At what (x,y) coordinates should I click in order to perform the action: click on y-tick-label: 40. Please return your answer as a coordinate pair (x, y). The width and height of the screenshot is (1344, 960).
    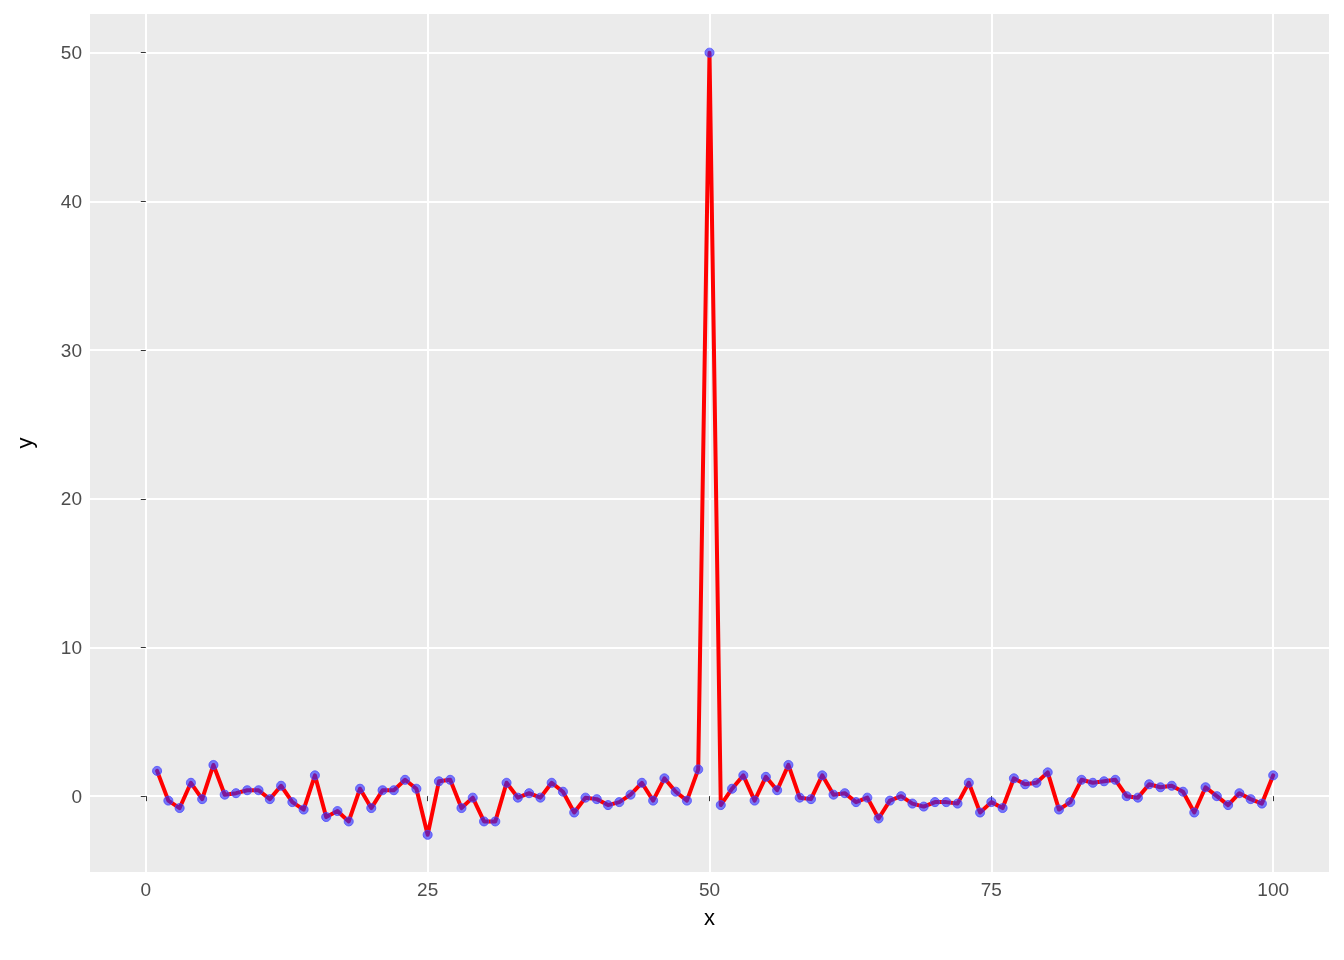
    Looking at the image, I should click on (71, 201).